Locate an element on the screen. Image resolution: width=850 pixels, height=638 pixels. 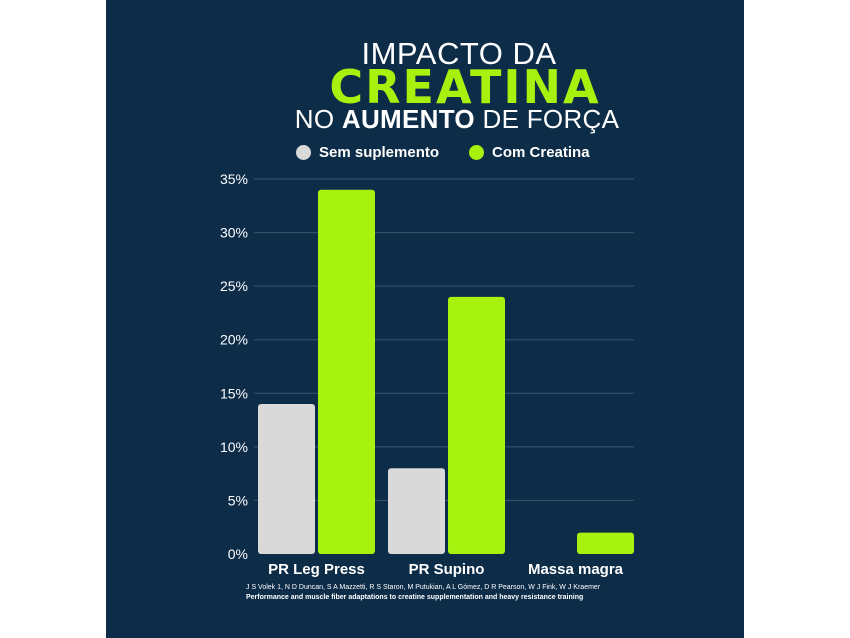
x-tick-label: PR Supino is located at coordinates (447, 569).